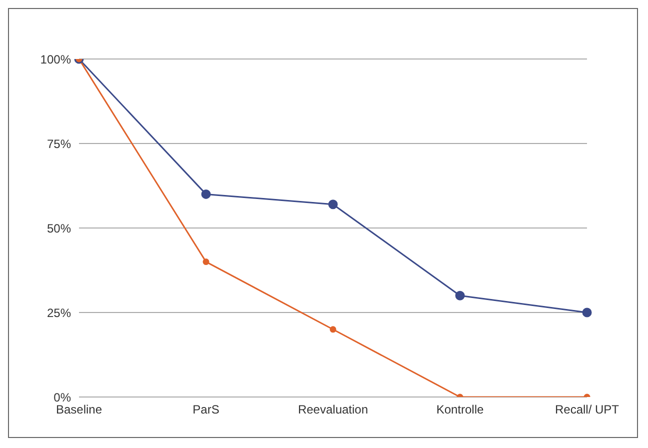 The width and height of the screenshot is (648, 448). What do you see at coordinates (333, 409) in the screenshot?
I see `x-tick-label: Reevaluation` at bounding box center [333, 409].